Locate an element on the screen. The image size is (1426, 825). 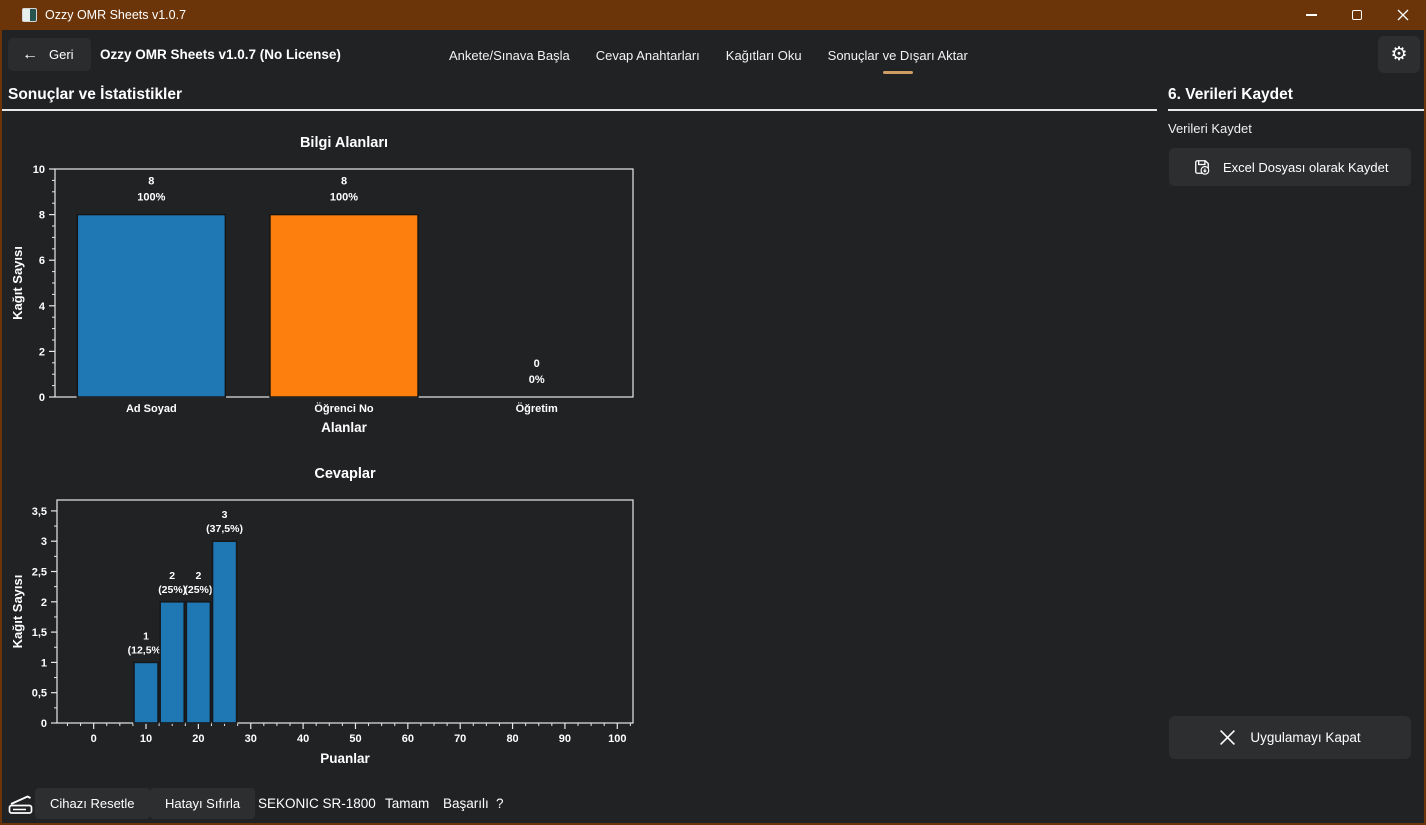
page-title: Sonuçlar ve İstatistikler is located at coordinates (95, 94).